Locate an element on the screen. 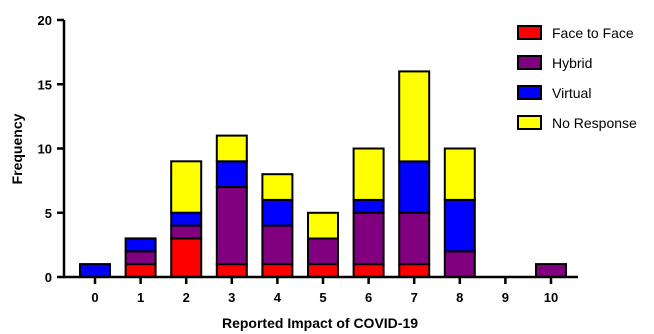 This screenshot has width=654, height=334. x-tick-label-10: 10 is located at coordinates (551, 297).